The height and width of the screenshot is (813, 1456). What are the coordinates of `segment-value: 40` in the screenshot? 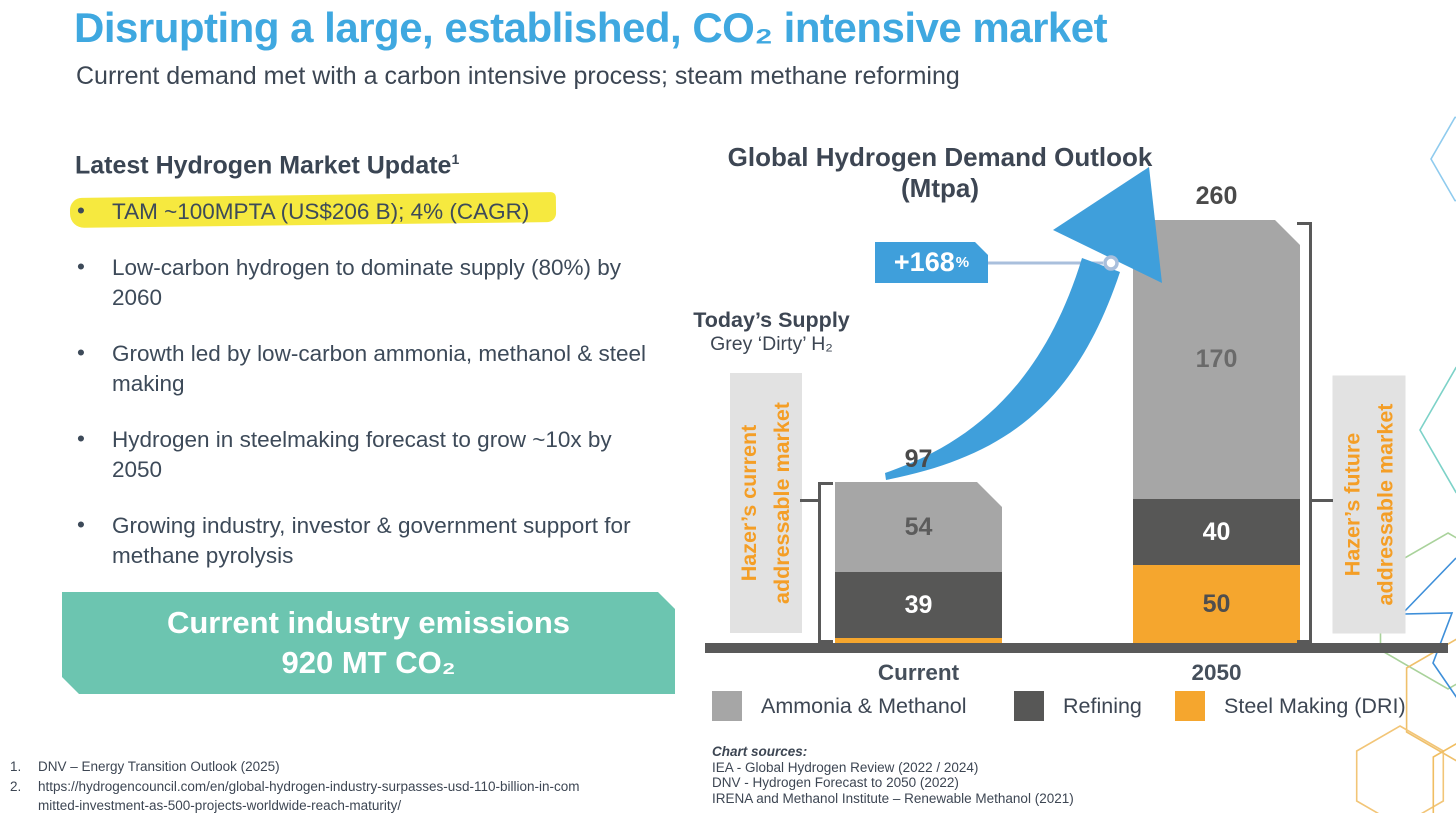 It's located at (1216, 531).